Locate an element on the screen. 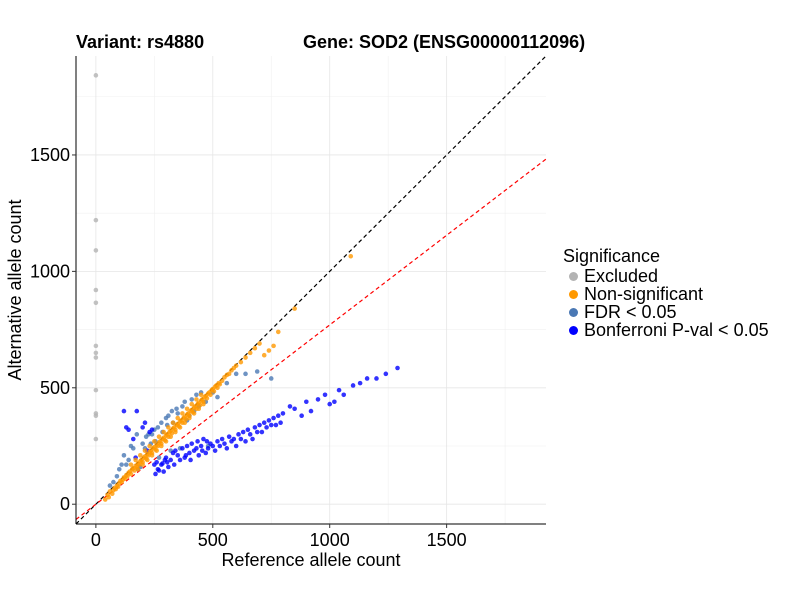 The width and height of the screenshot is (800, 600). x-tick-label: 0 is located at coordinates (96, 540).